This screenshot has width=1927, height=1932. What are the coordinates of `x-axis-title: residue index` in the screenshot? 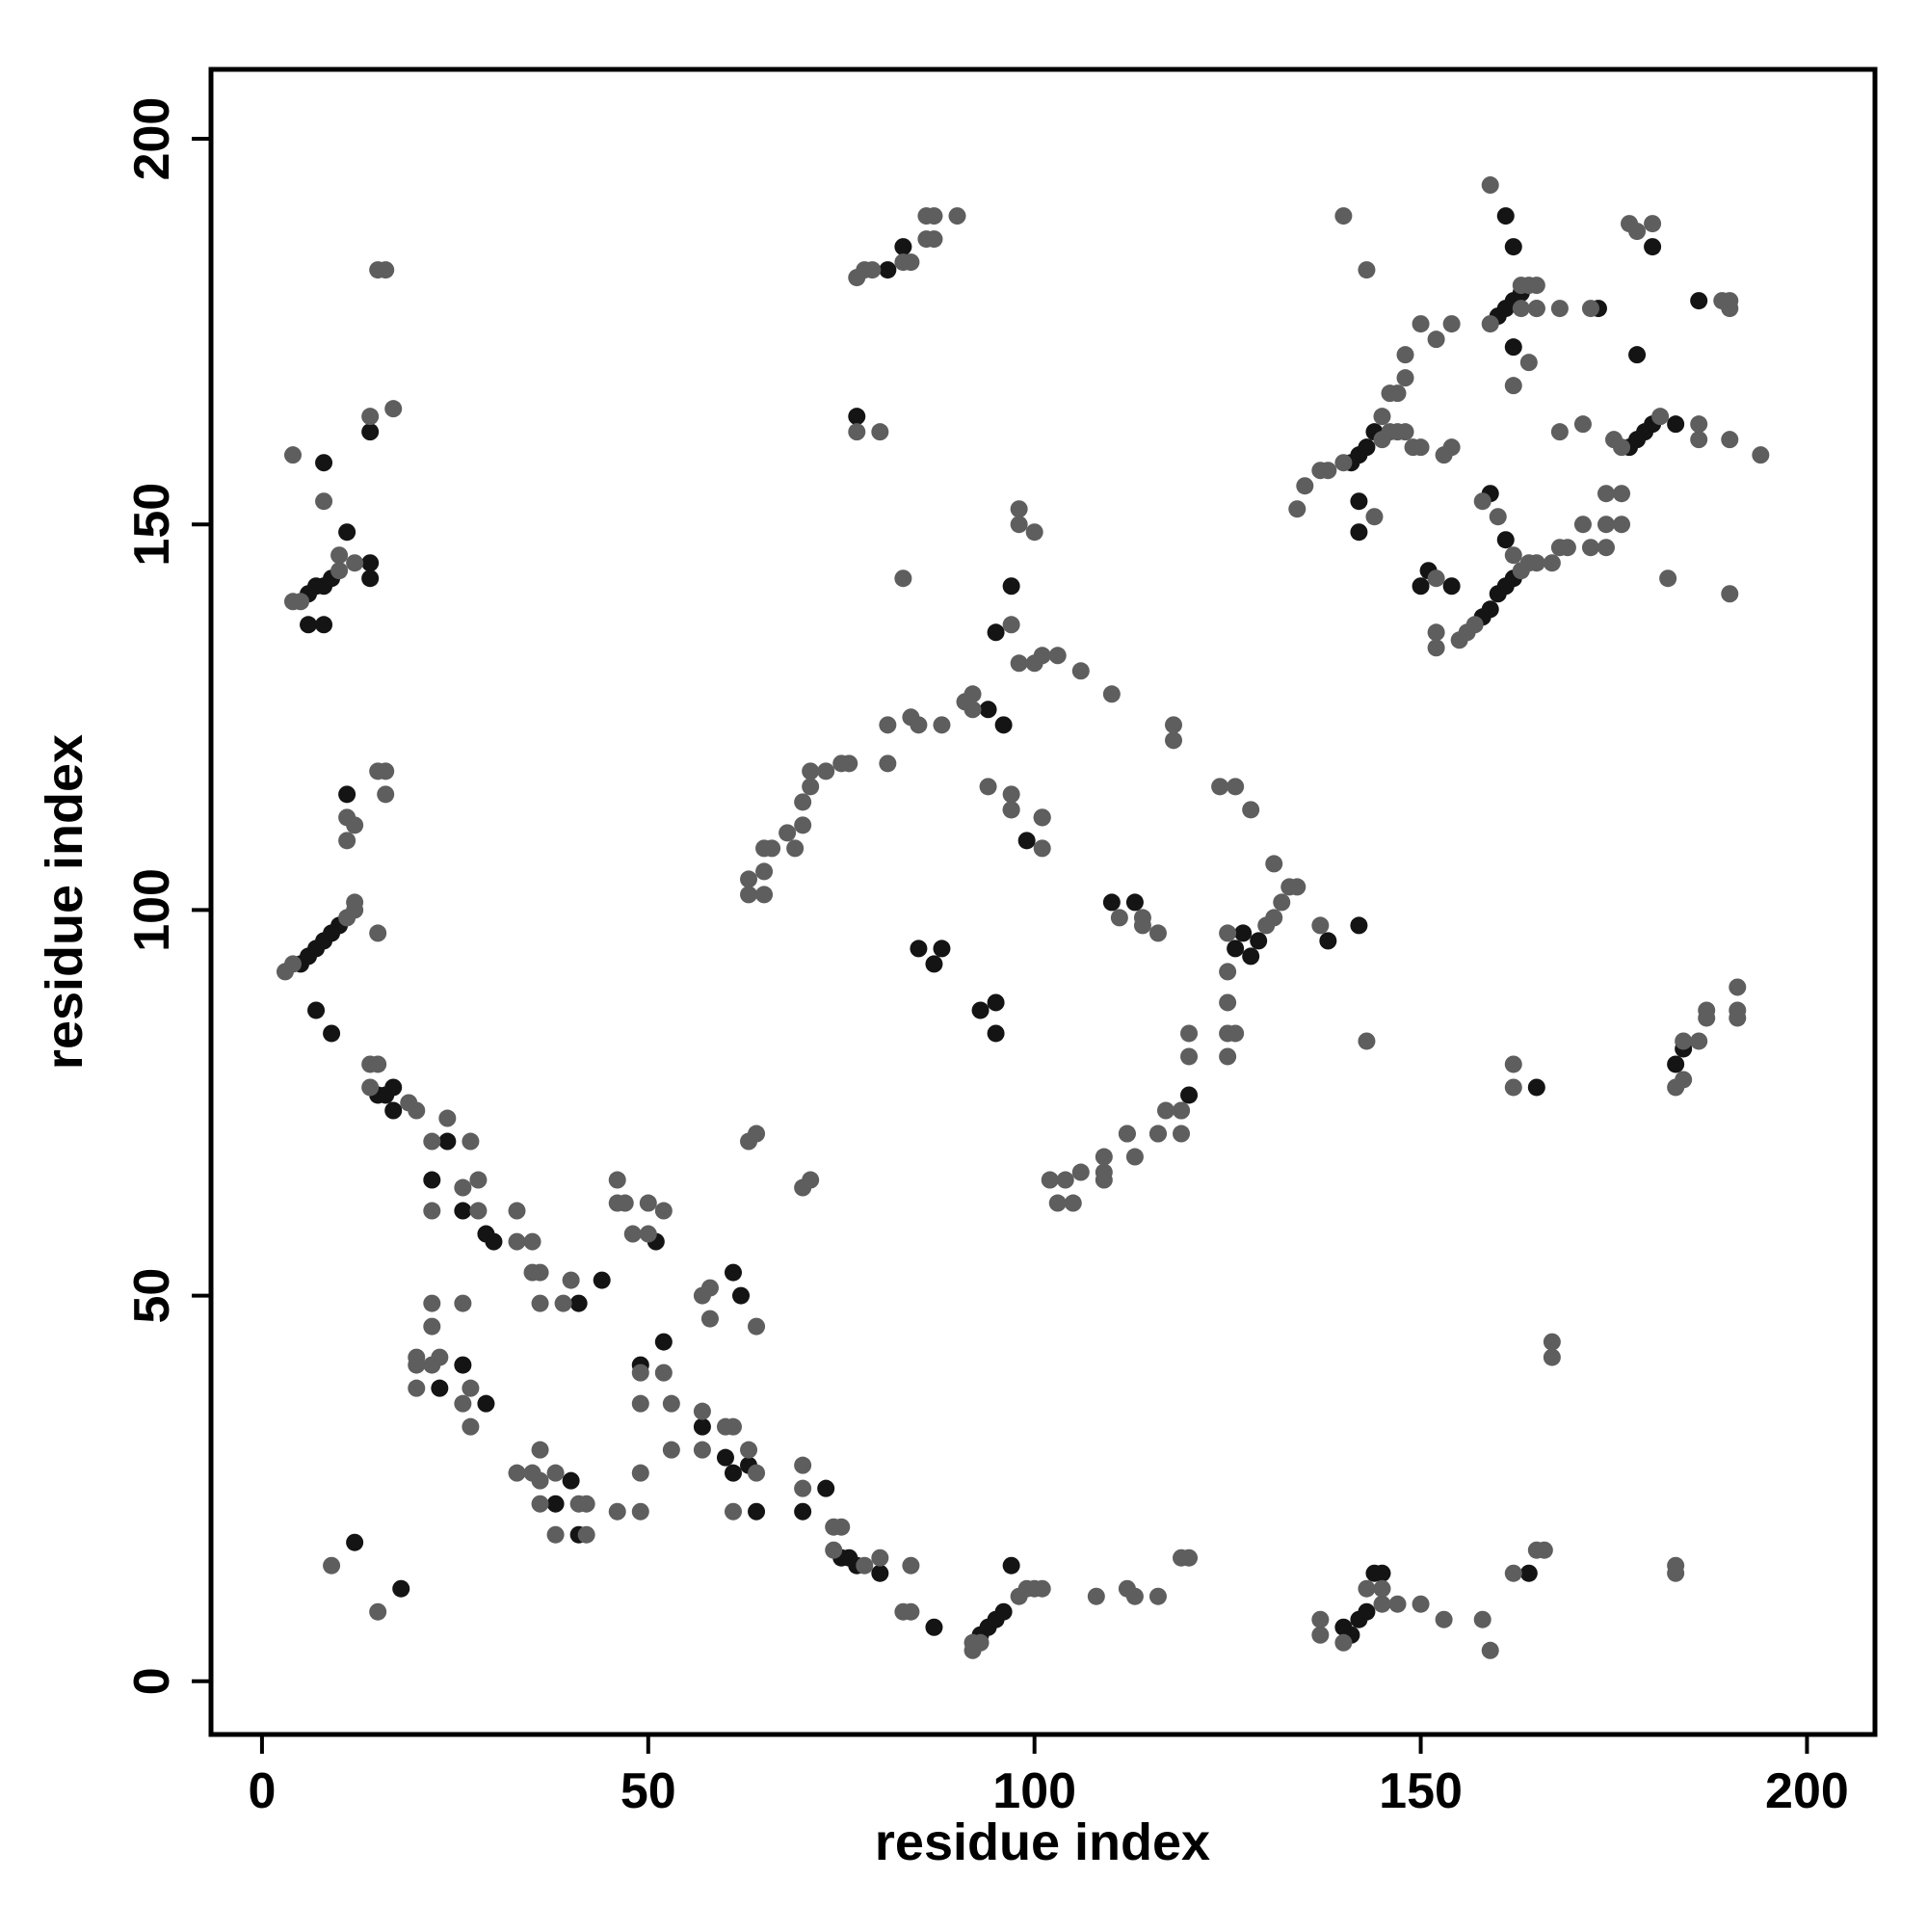 It's located at (1043, 1842).